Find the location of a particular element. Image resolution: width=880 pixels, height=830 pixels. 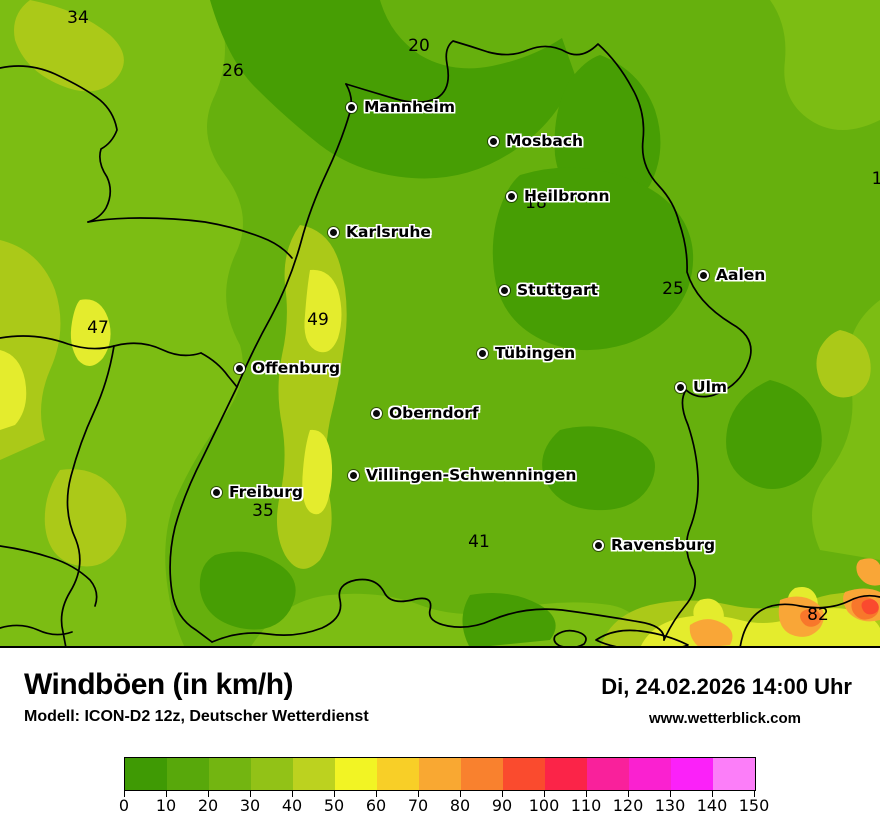

legend-tick-label-70: 70 is located at coordinates (418, 805).